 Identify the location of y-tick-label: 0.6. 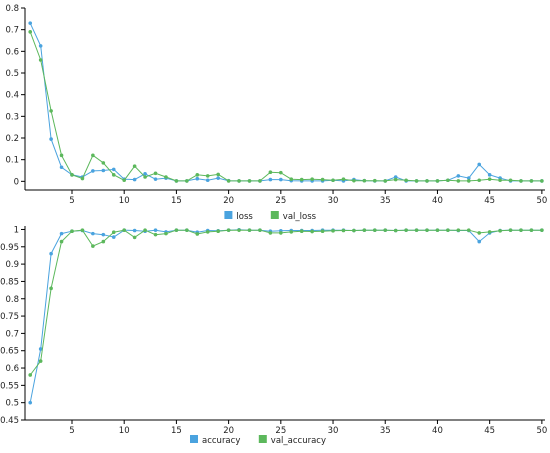
(12, 369).